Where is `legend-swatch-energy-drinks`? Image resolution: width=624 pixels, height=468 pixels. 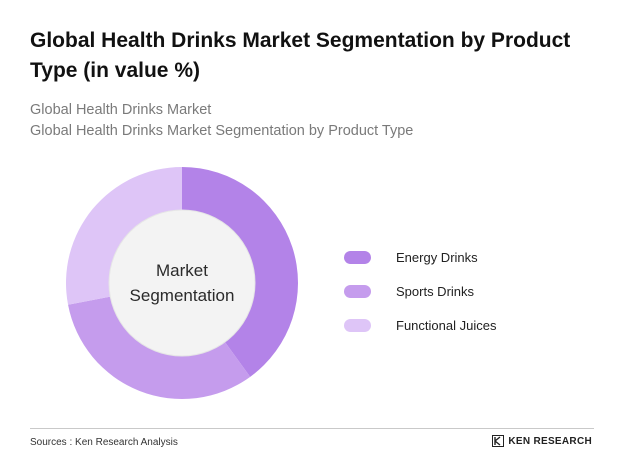
legend-swatch-energy-drinks is located at coordinates (357, 257).